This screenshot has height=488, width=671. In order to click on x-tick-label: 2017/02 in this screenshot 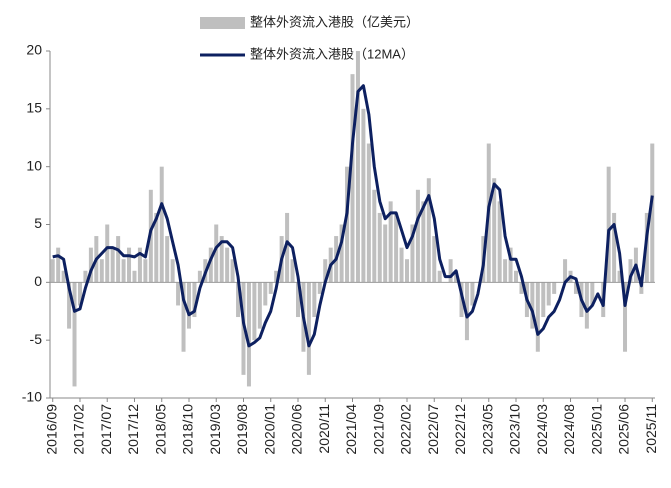, I will do `click(79, 429)`.